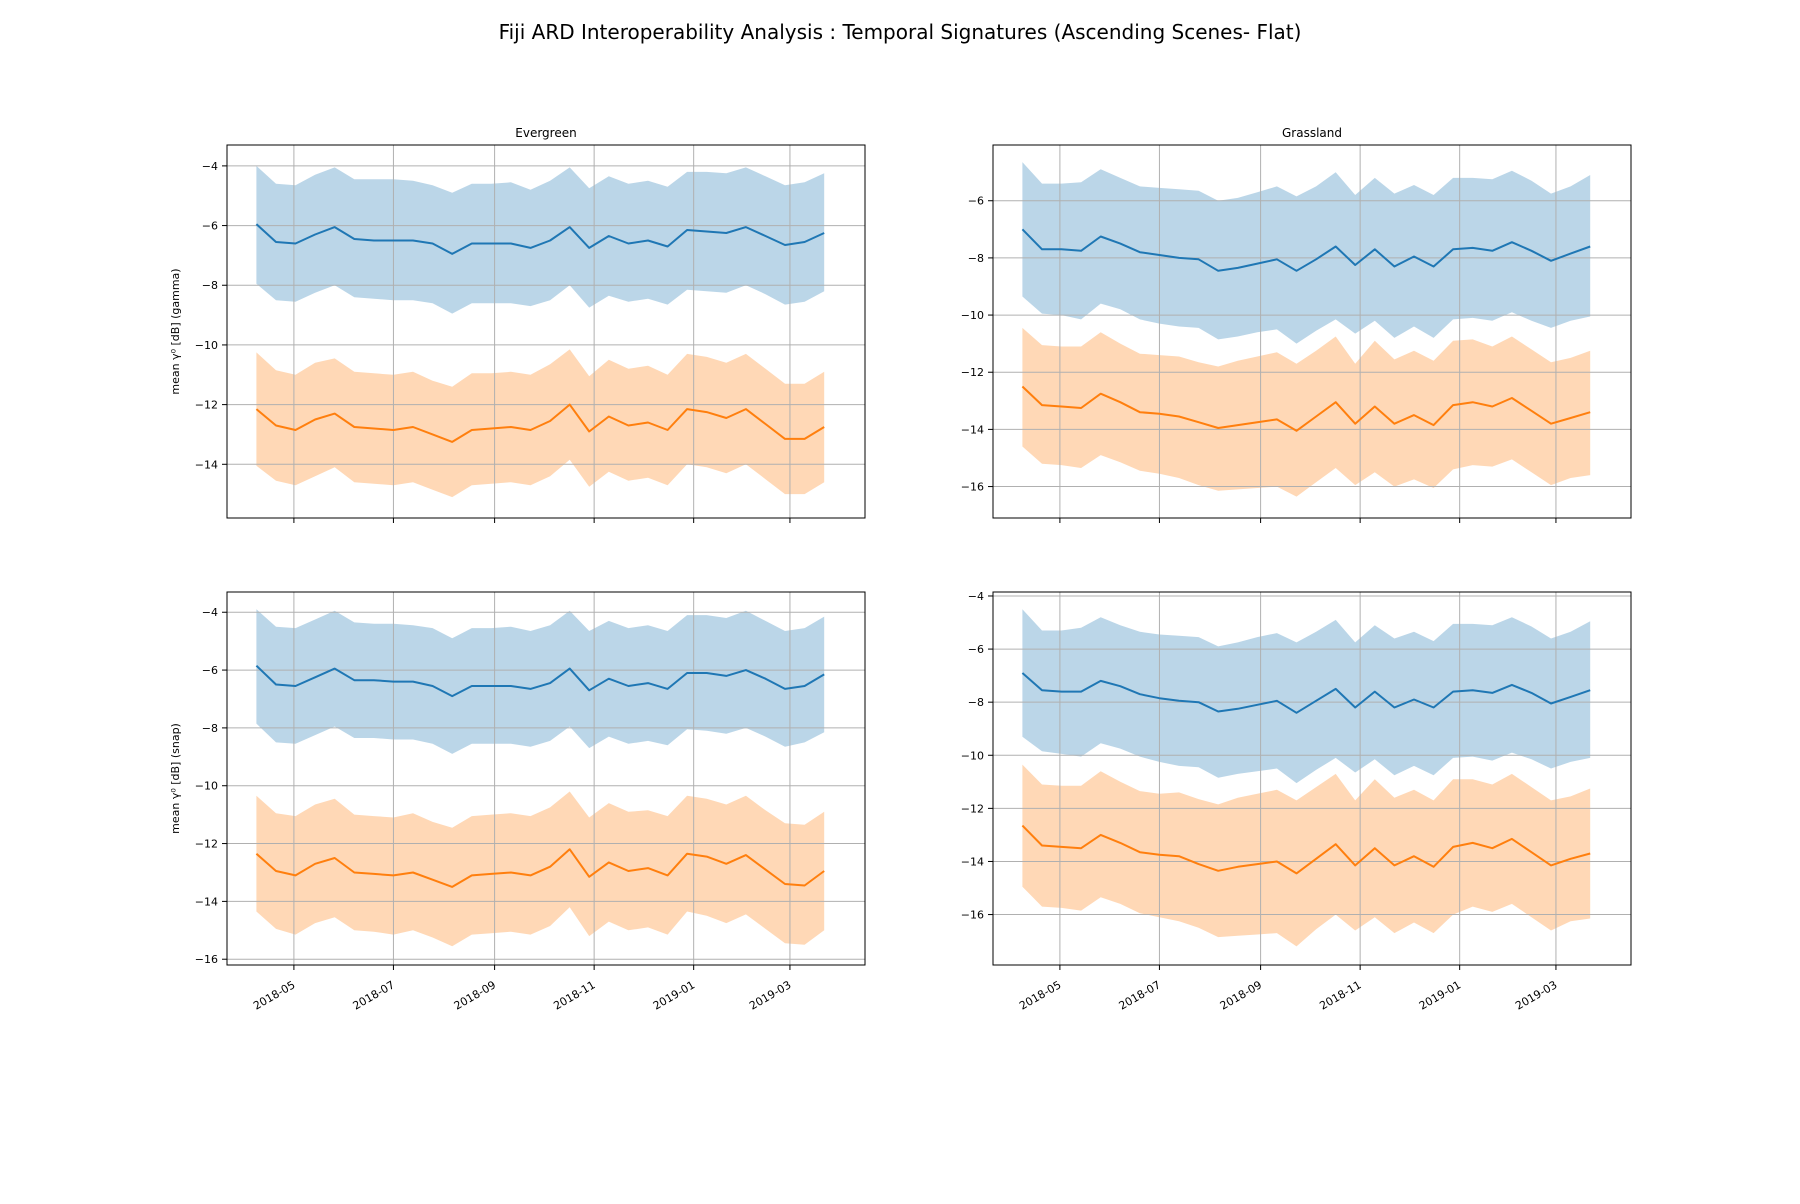  I want to click on y-axis-label: mean γ⁰ [dB] (gamma), so click(175, 331).